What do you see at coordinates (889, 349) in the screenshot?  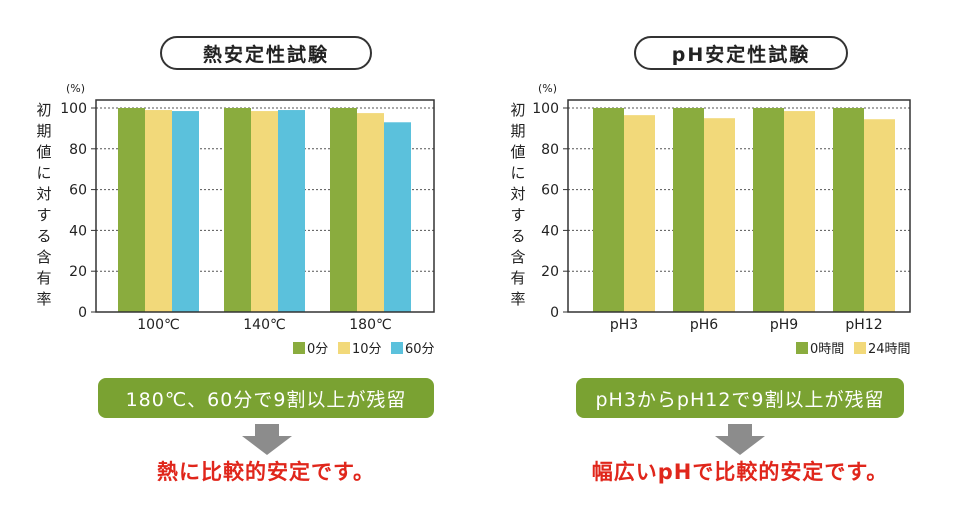 I see `legend-label: 24時間` at bounding box center [889, 349].